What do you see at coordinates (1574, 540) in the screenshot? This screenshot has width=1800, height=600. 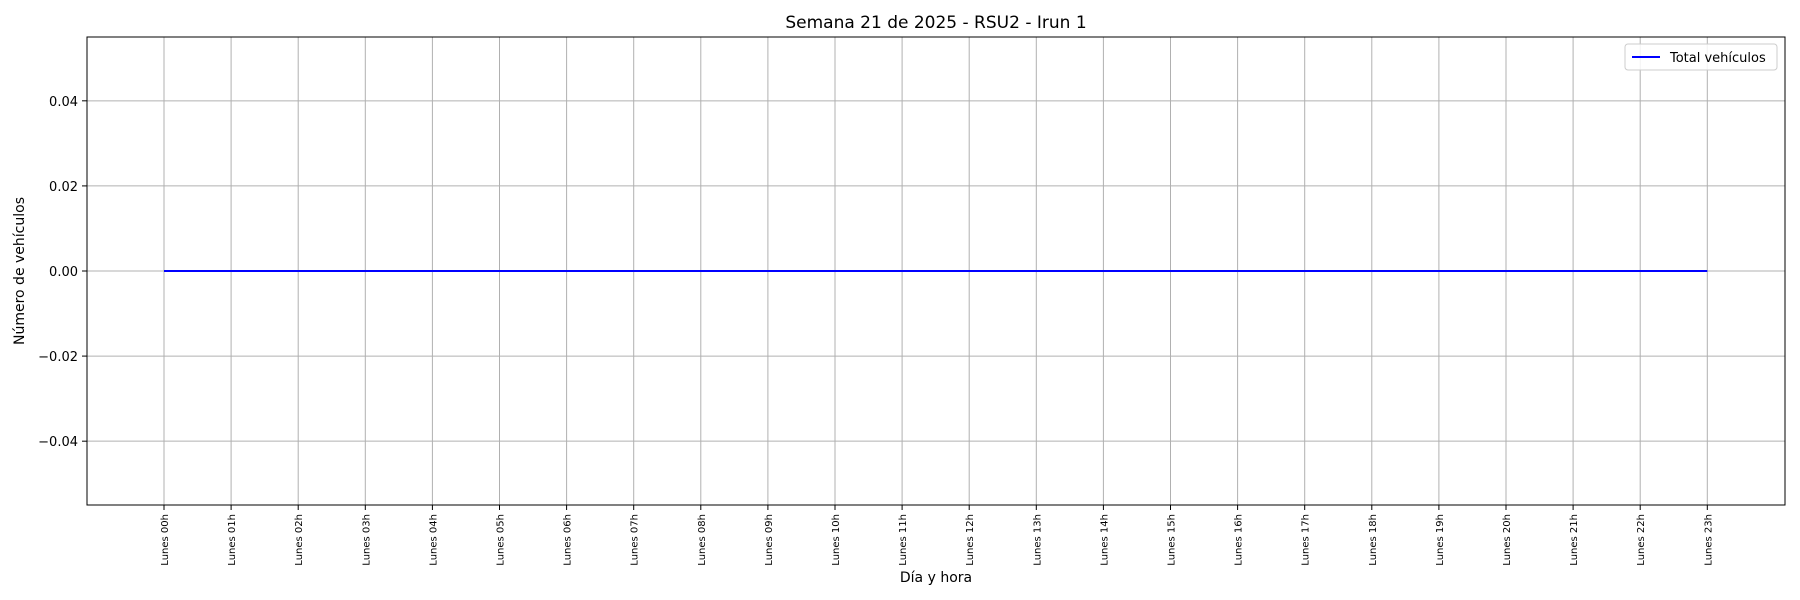 I see `x-tick-label: Lunes 21h` at bounding box center [1574, 540].